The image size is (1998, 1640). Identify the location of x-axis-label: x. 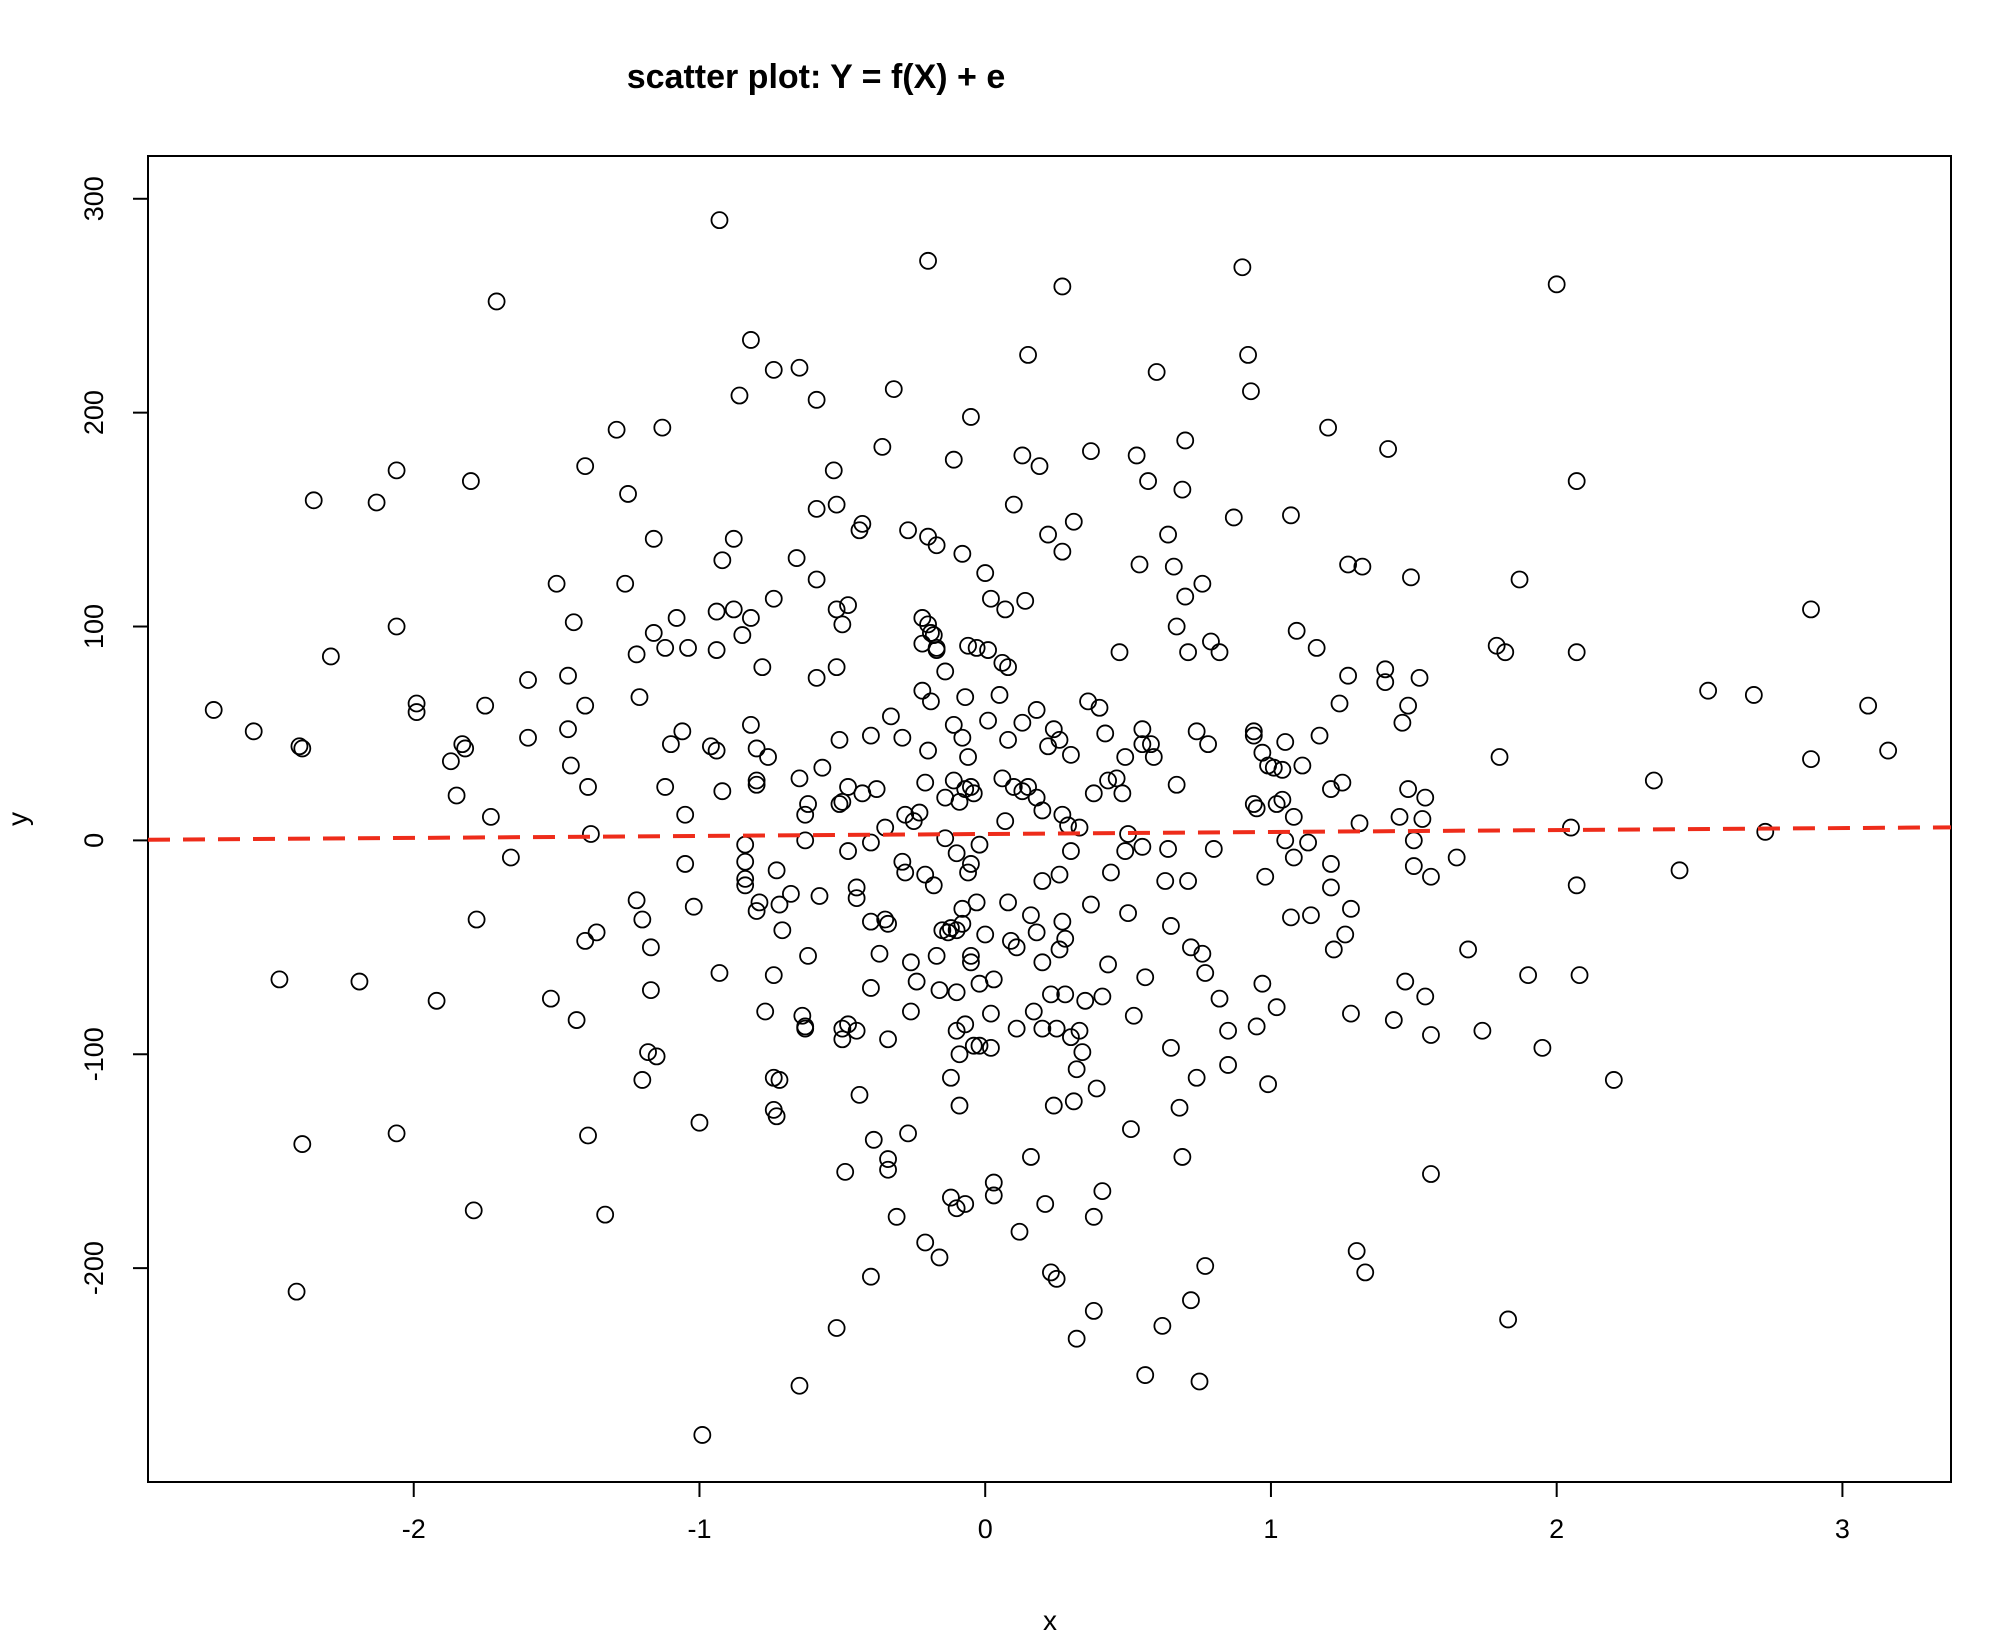
(1050, 1620).